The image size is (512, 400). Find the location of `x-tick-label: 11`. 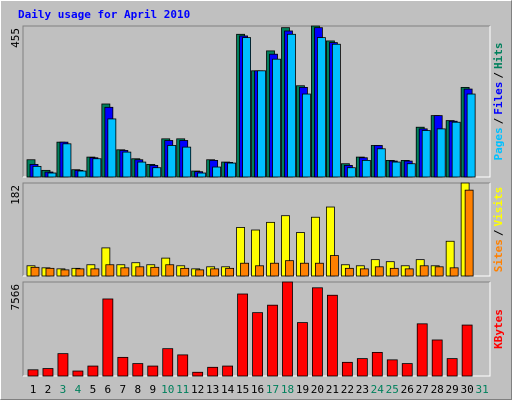

x-tick-label: 11 is located at coordinates (182, 389).